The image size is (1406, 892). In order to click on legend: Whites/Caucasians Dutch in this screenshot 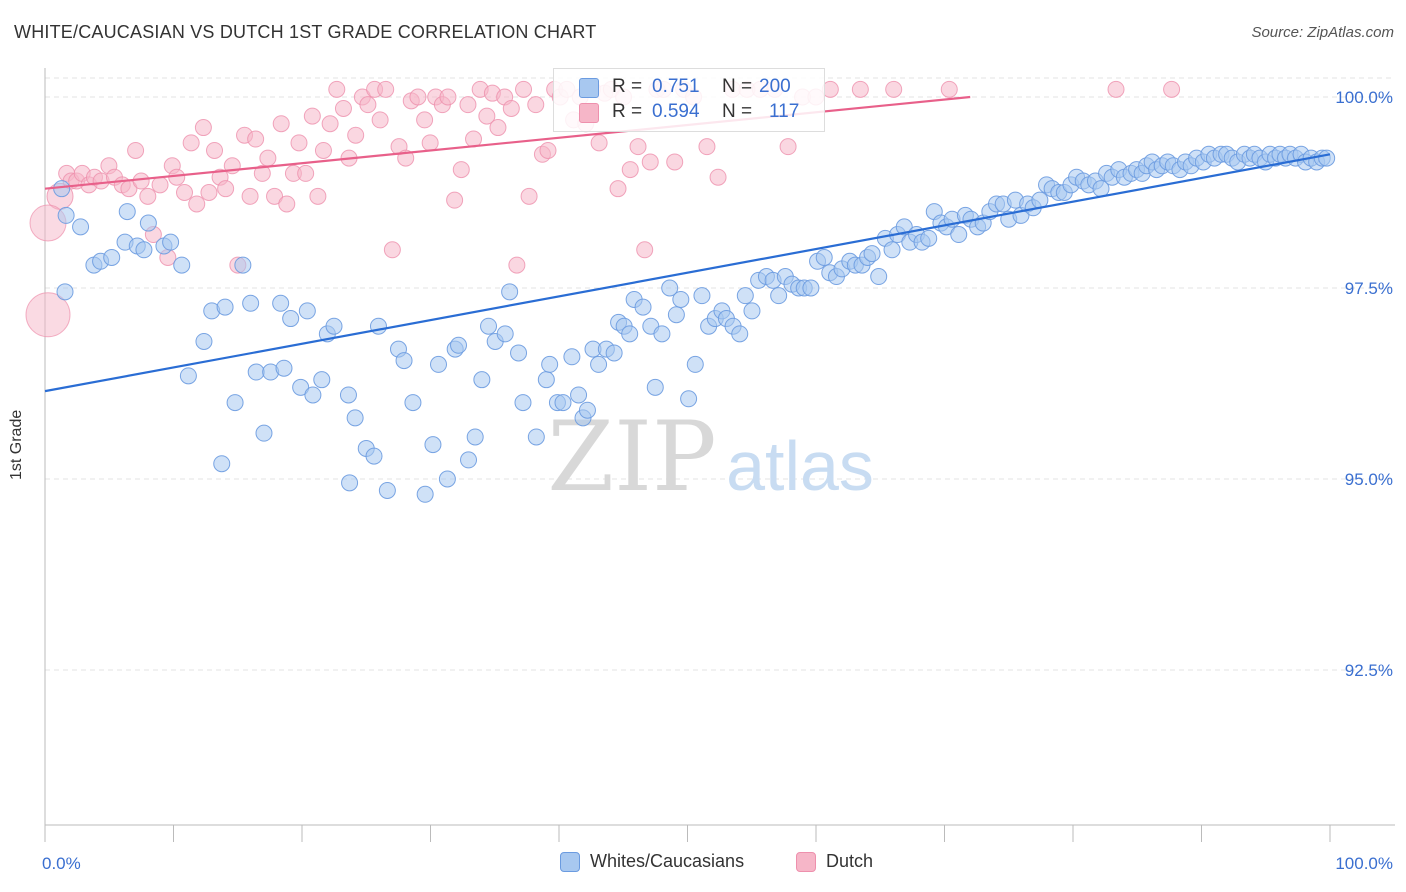, I will do `click(703, 865)`.